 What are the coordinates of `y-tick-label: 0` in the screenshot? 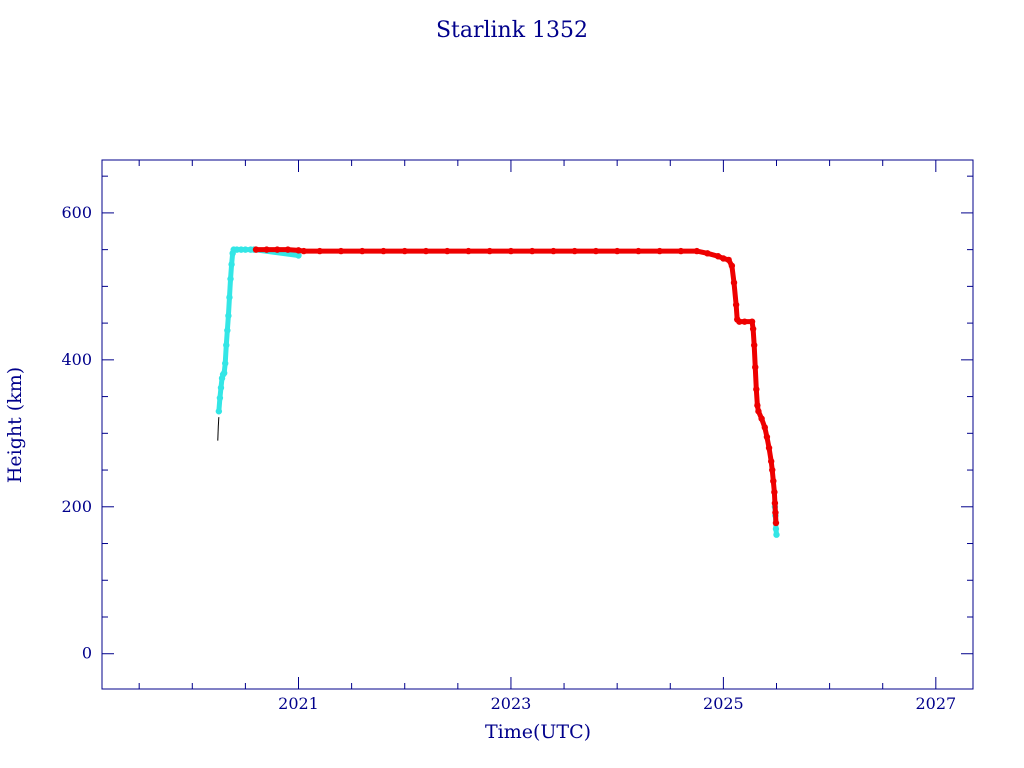 It's located at (87, 653).